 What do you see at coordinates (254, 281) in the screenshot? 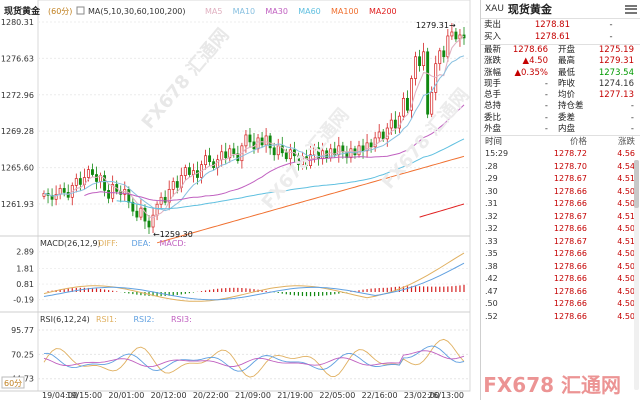
I see `macd-dea-line` at bounding box center [254, 281].